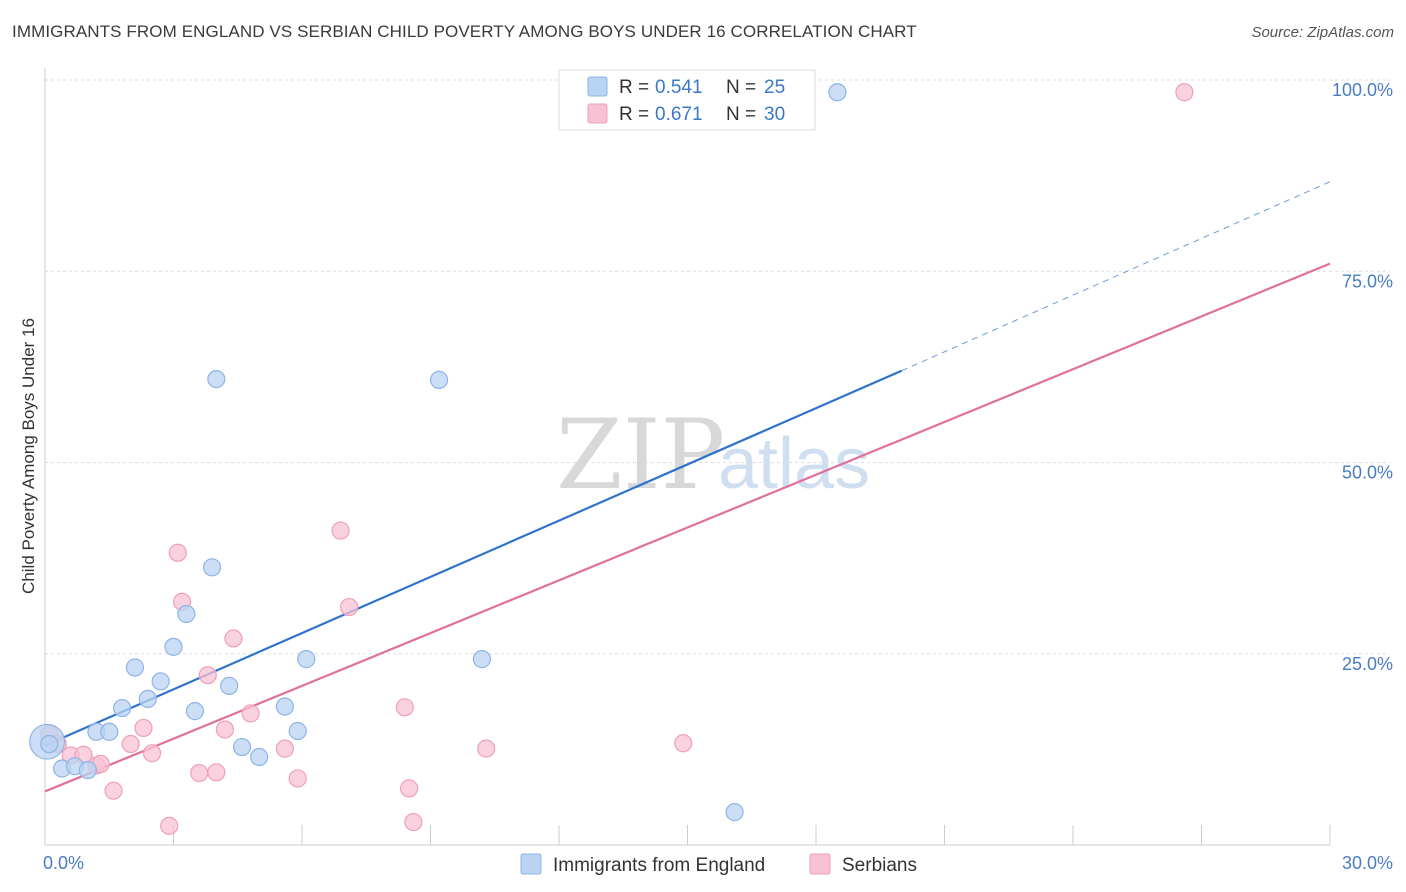  I want to click on trend-line-england-extension, so click(1116, 276).